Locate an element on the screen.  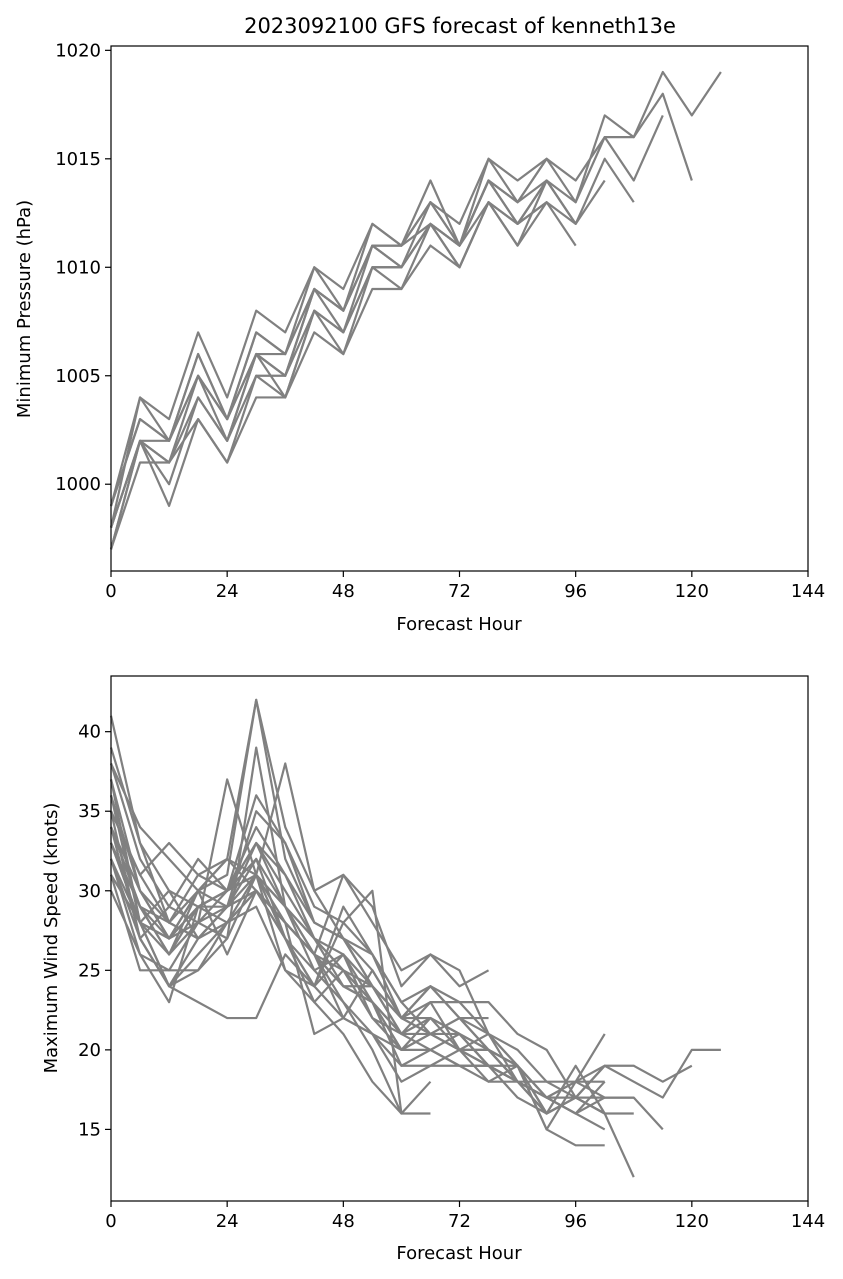
pressure-x-tick-label: 0 is located at coordinates (110, 591).